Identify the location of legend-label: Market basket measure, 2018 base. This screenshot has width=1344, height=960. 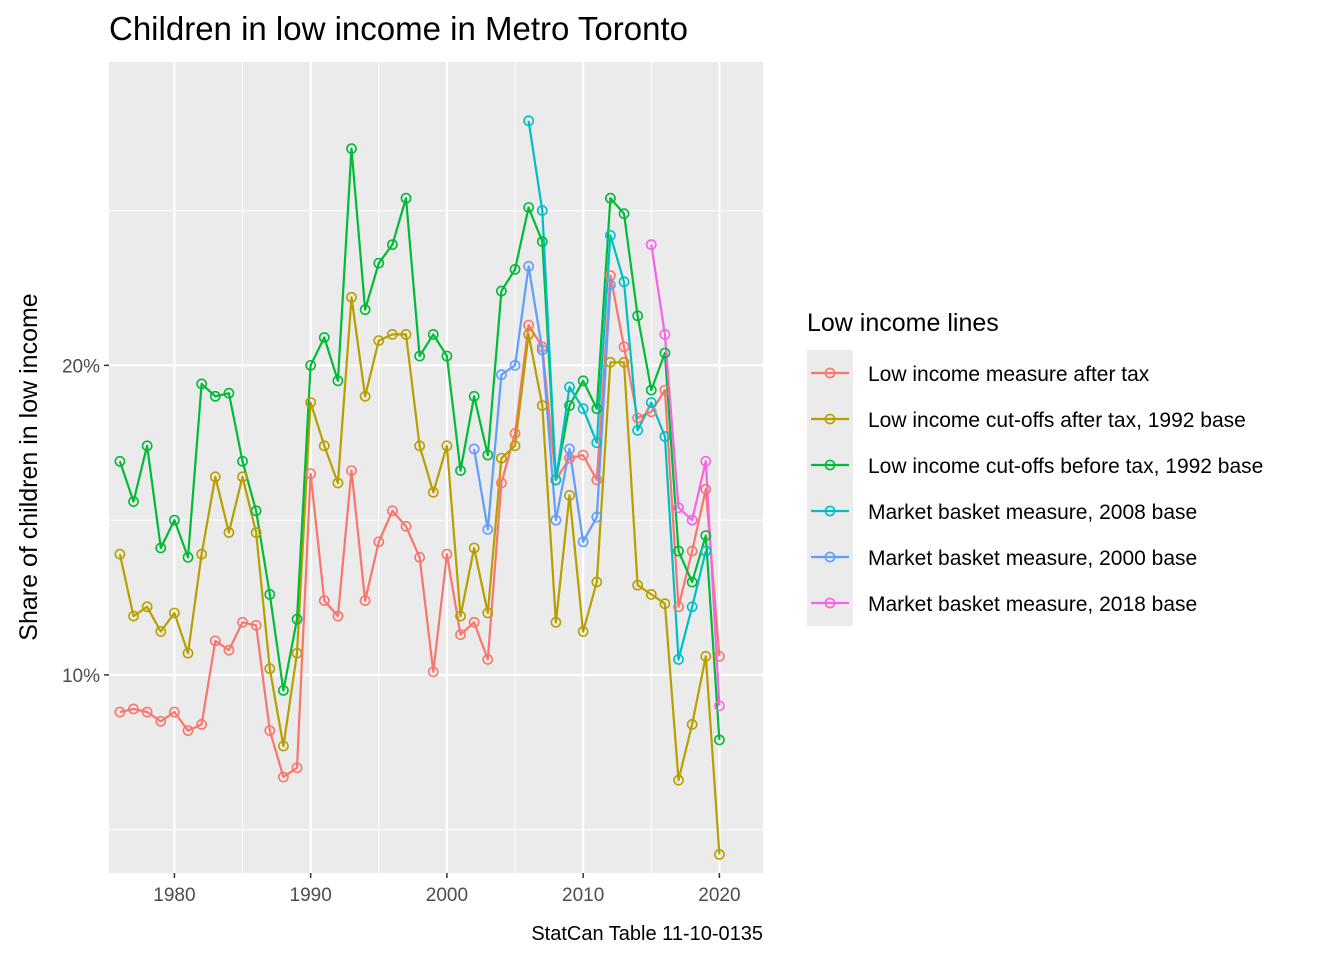
(1032, 604).